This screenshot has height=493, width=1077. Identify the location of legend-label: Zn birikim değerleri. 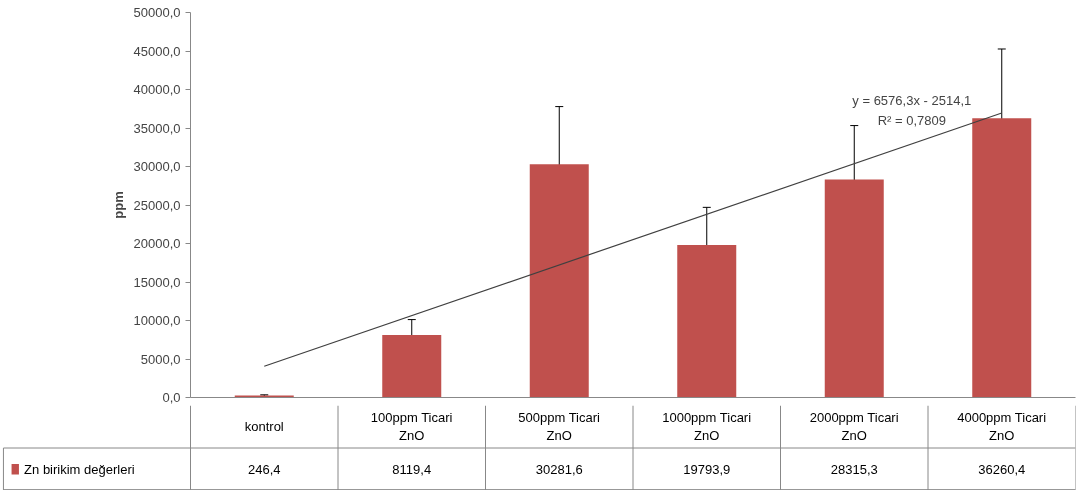
(79, 469).